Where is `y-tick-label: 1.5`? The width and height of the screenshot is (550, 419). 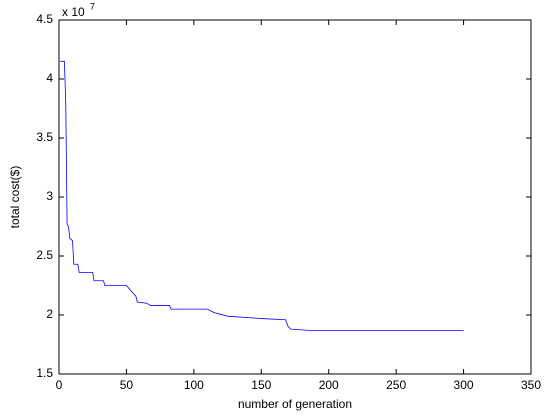 y-tick-label: 1.5 is located at coordinates (44, 373).